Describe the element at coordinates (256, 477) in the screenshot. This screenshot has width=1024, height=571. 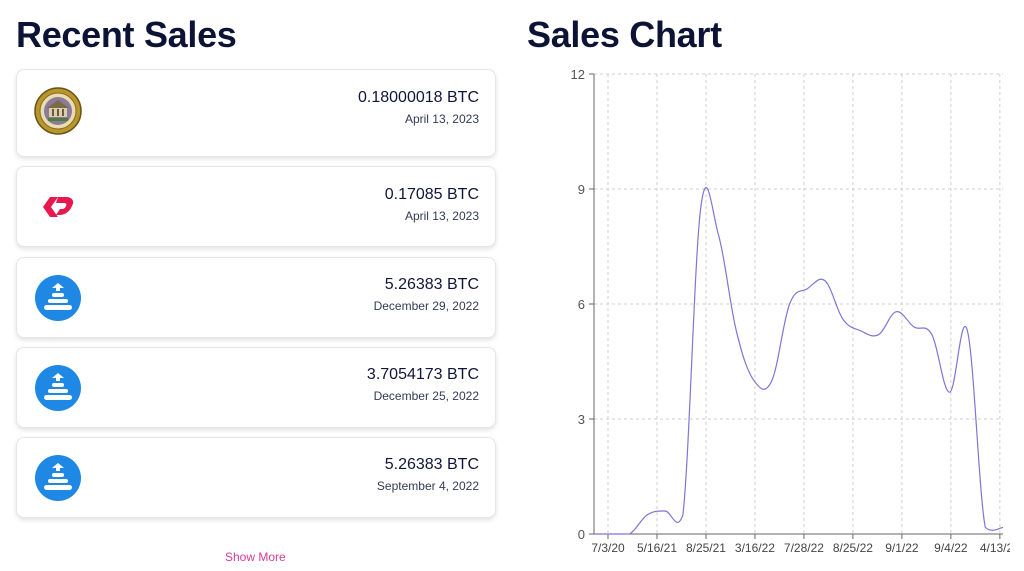
I see `sale-card: 5.26383 BTC September 4, 2022` at that location.